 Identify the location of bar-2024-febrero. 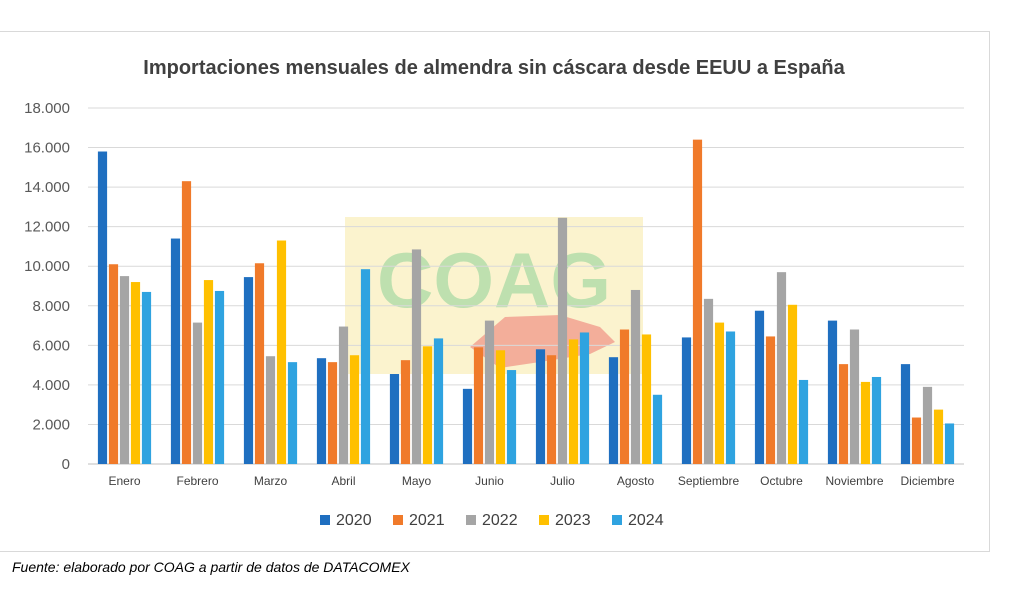
(219, 377).